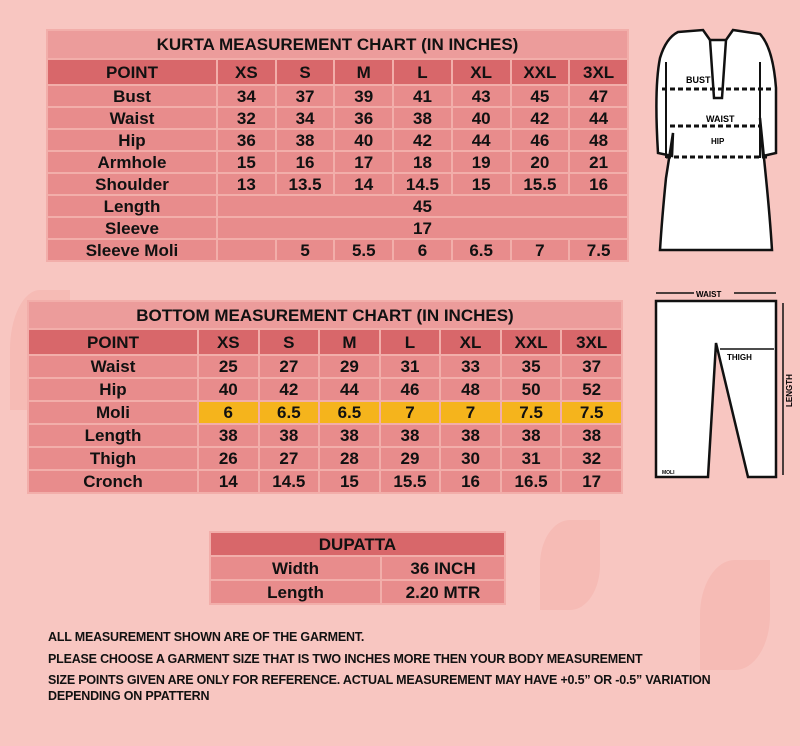 The width and height of the screenshot is (800, 746). Describe the element at coordinates (337, 250) in the screenshot. I see `table-row: Sleeve Moli 5 5.5 6 6.5 7 7.5` at that location.